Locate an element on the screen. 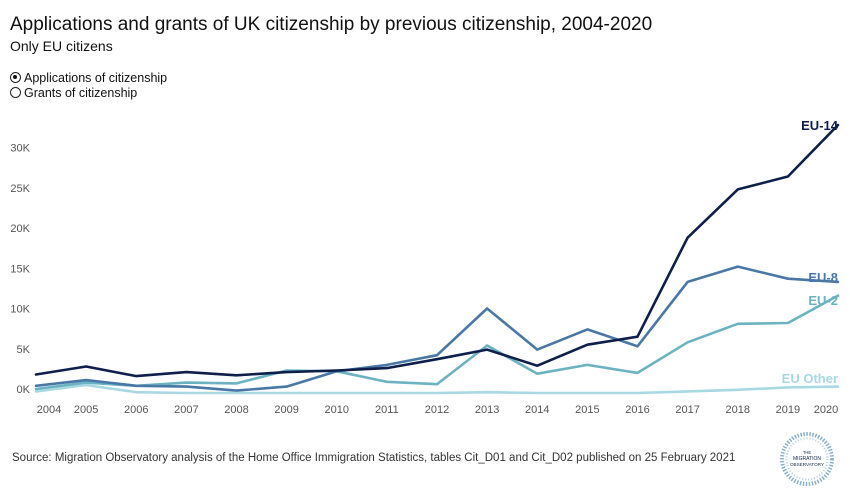 The height and width of the screenshot is (498, 850). series-label-eu-14: EU-14 is located at coordinates (820, 125).